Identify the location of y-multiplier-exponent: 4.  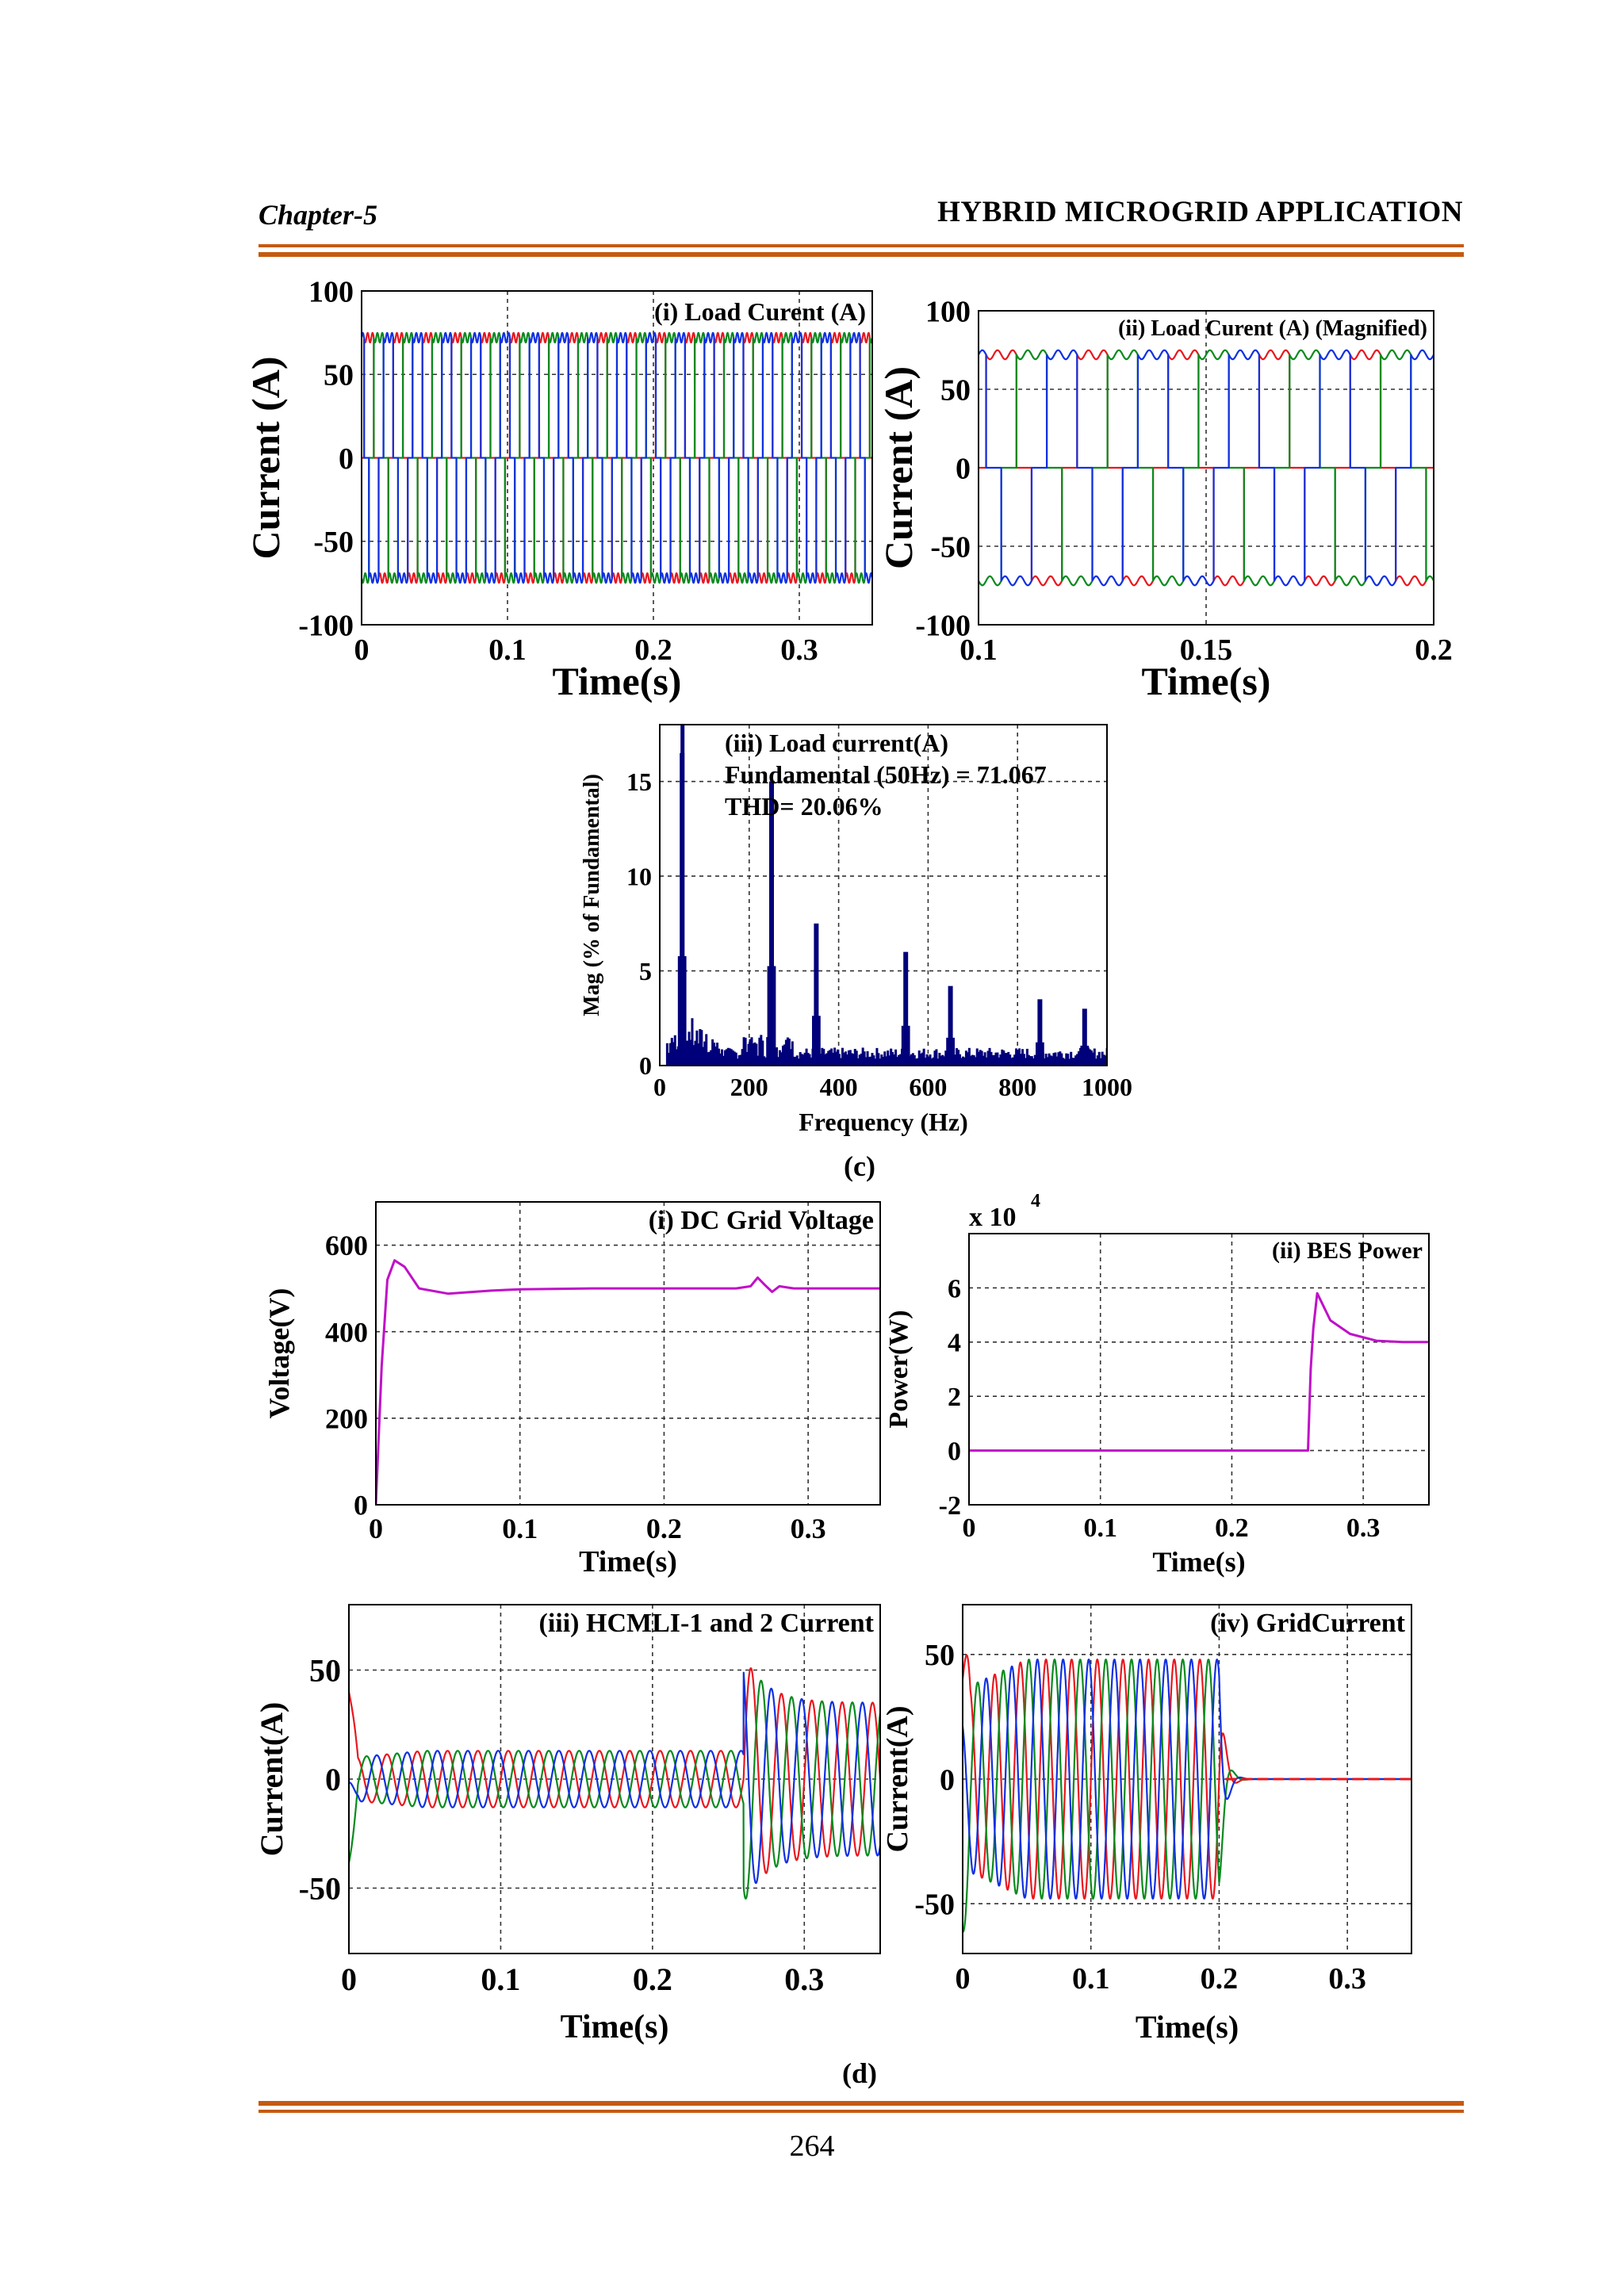
(1035, 1201).